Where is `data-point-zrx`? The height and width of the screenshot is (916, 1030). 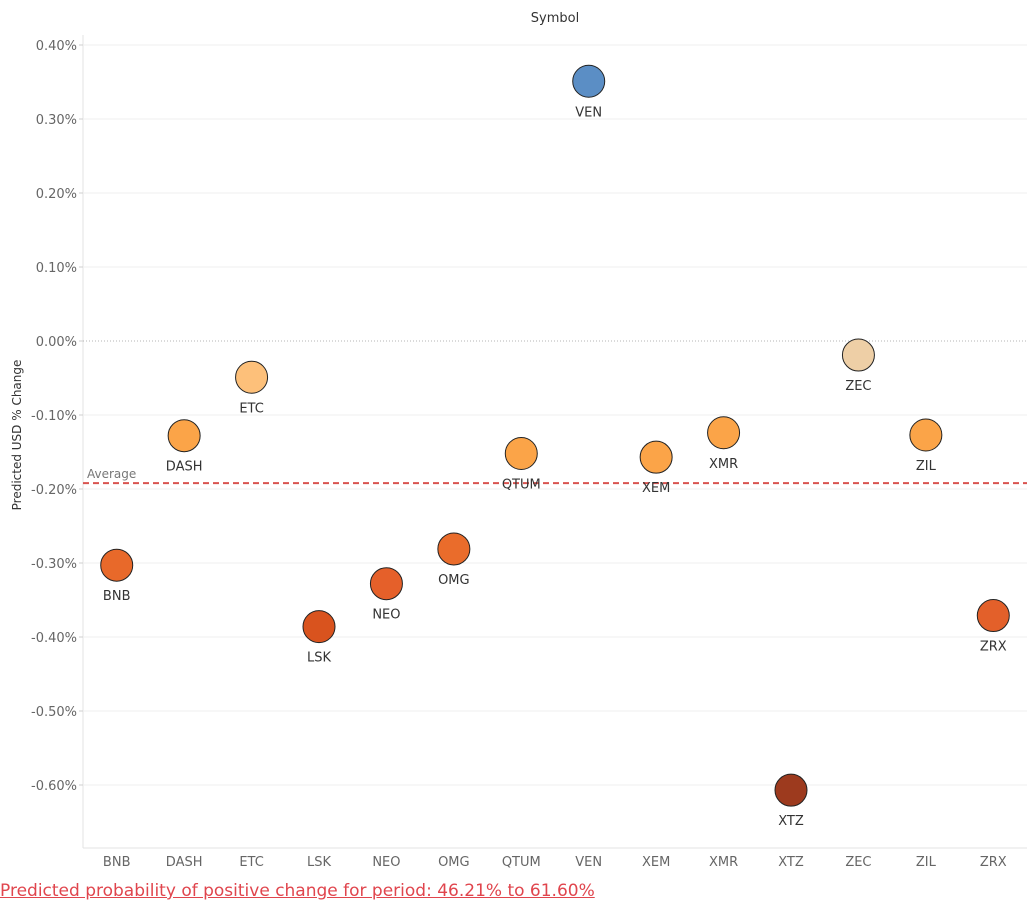
data-point-zrx is located at coordinates (993, 616).